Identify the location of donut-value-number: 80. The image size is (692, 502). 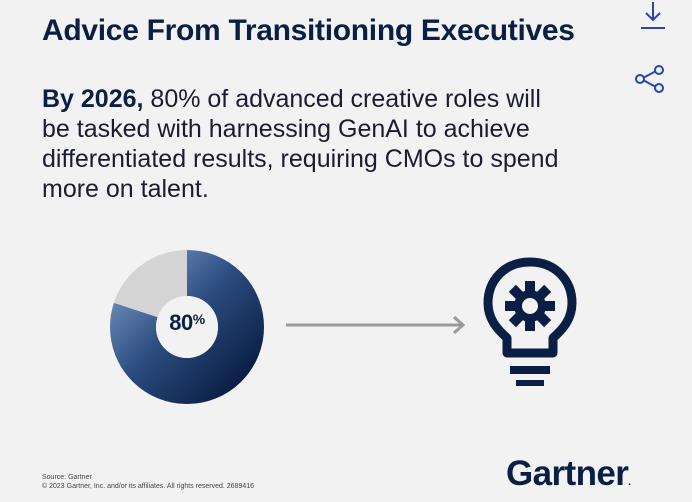
(181, 322).